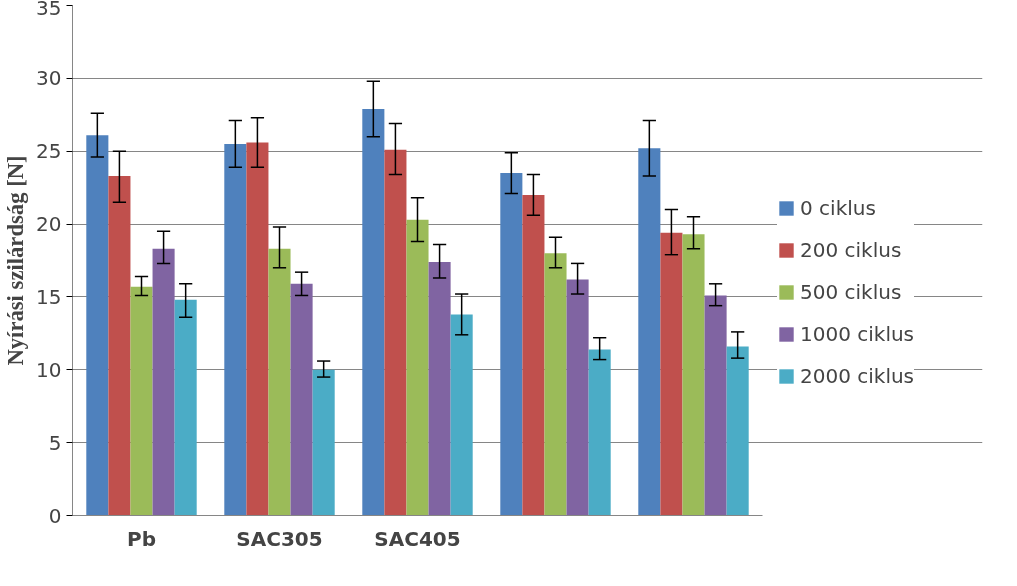 Image resolution: width=1017 pixels, height=586 pixels. I want to click on y-axis-title: Nyírási szilárdság [N], so click(16, 260).